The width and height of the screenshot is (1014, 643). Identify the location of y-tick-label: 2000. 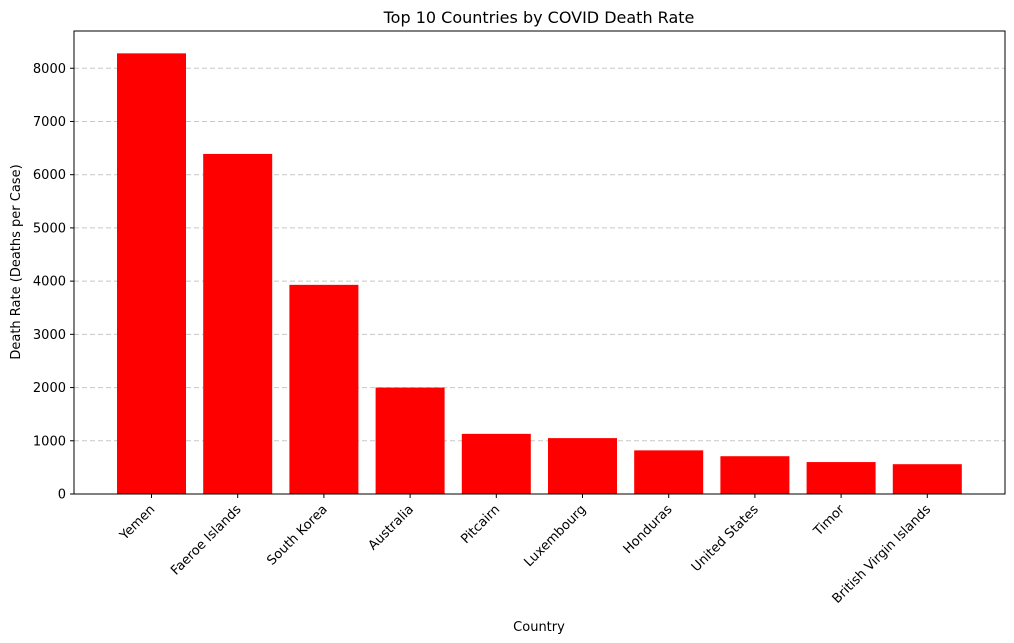
(49, 388).